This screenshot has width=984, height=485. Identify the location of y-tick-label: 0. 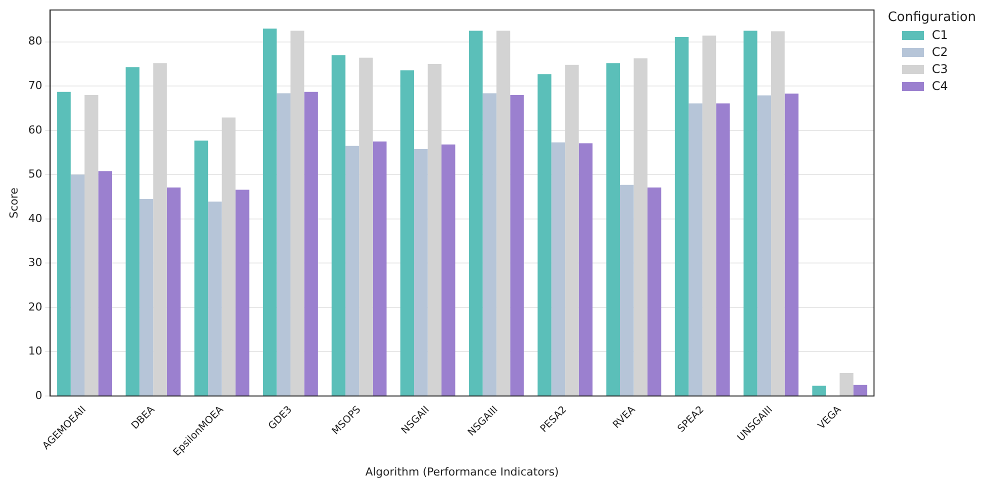
(38, 395).